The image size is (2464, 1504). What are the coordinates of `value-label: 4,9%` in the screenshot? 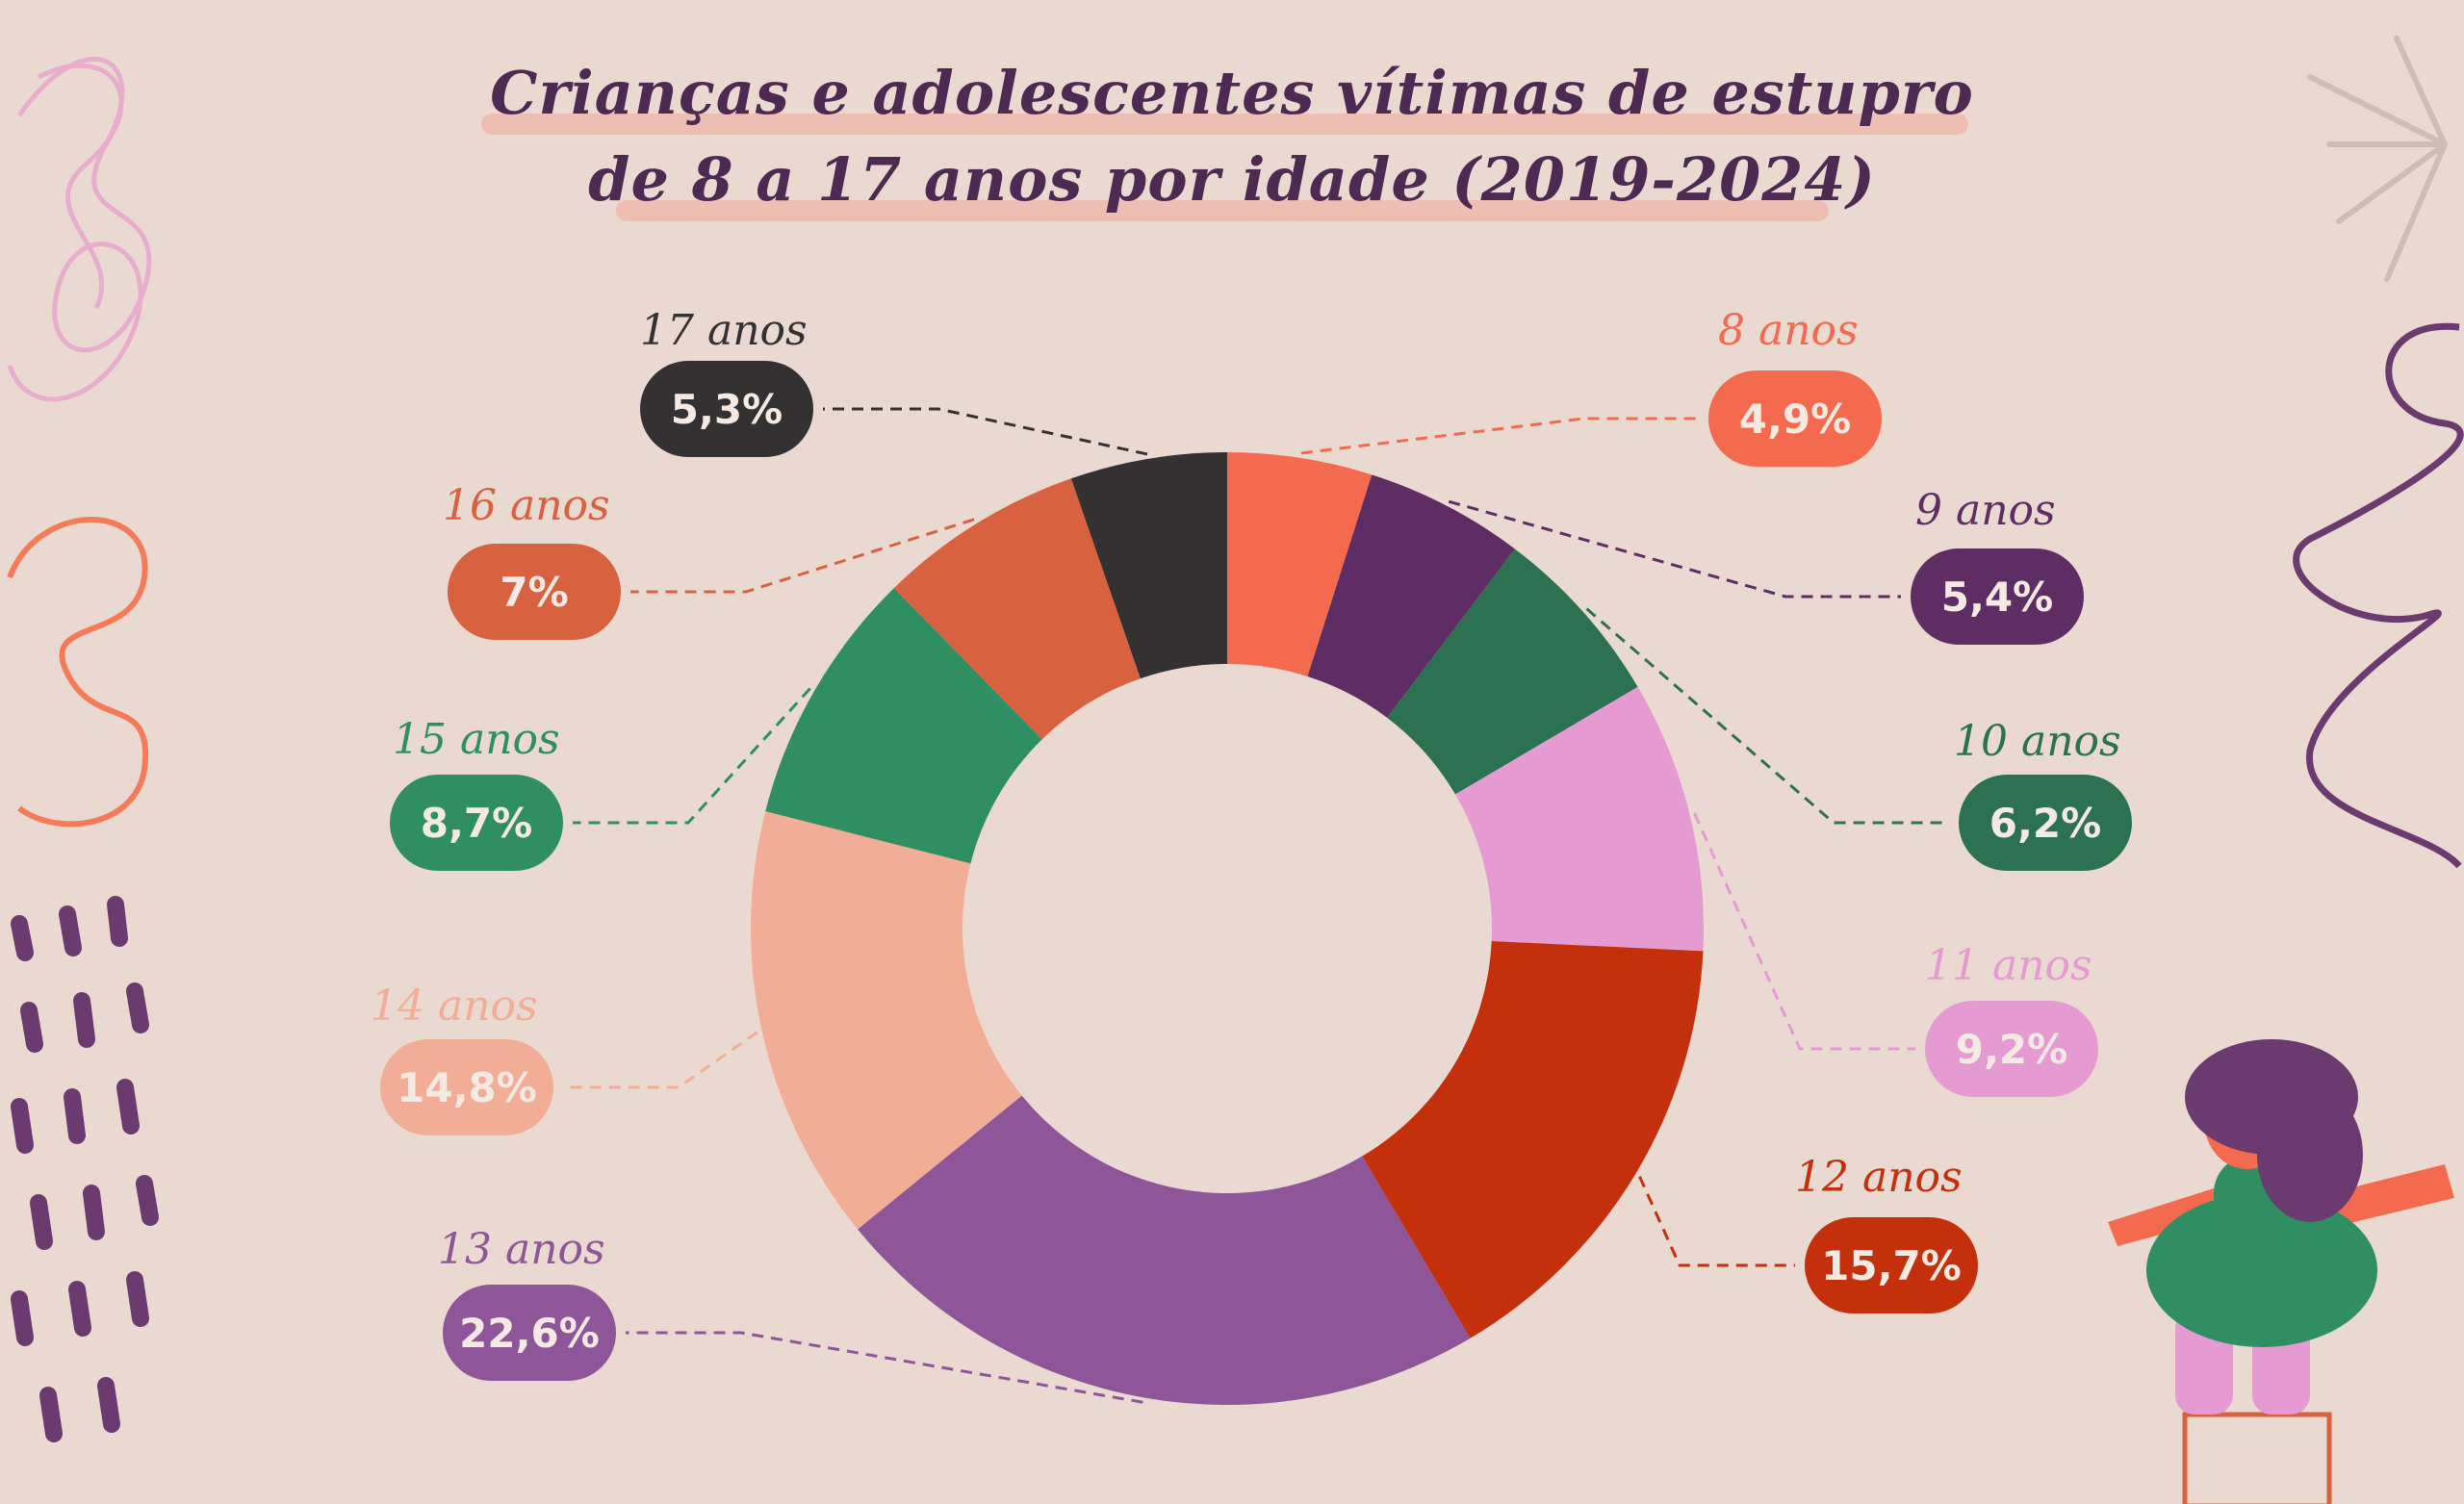 It's located at (1795, 418).